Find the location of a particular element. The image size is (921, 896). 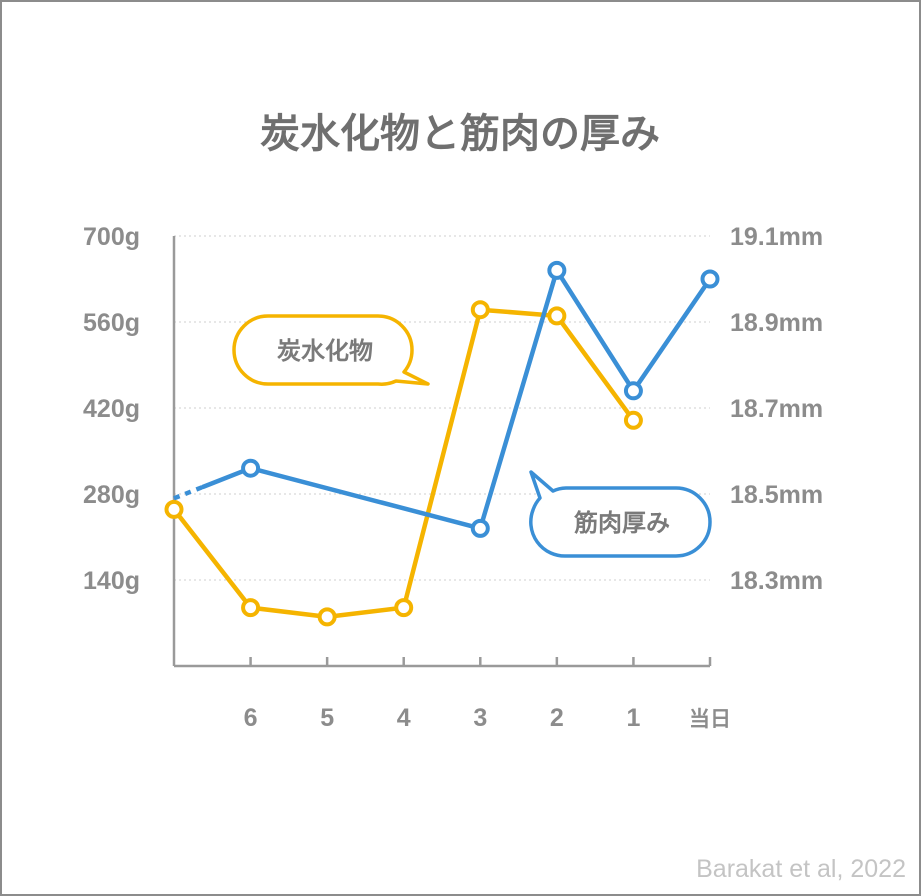

y-left-tick-label: 420g is located at coordinates (111, 409).